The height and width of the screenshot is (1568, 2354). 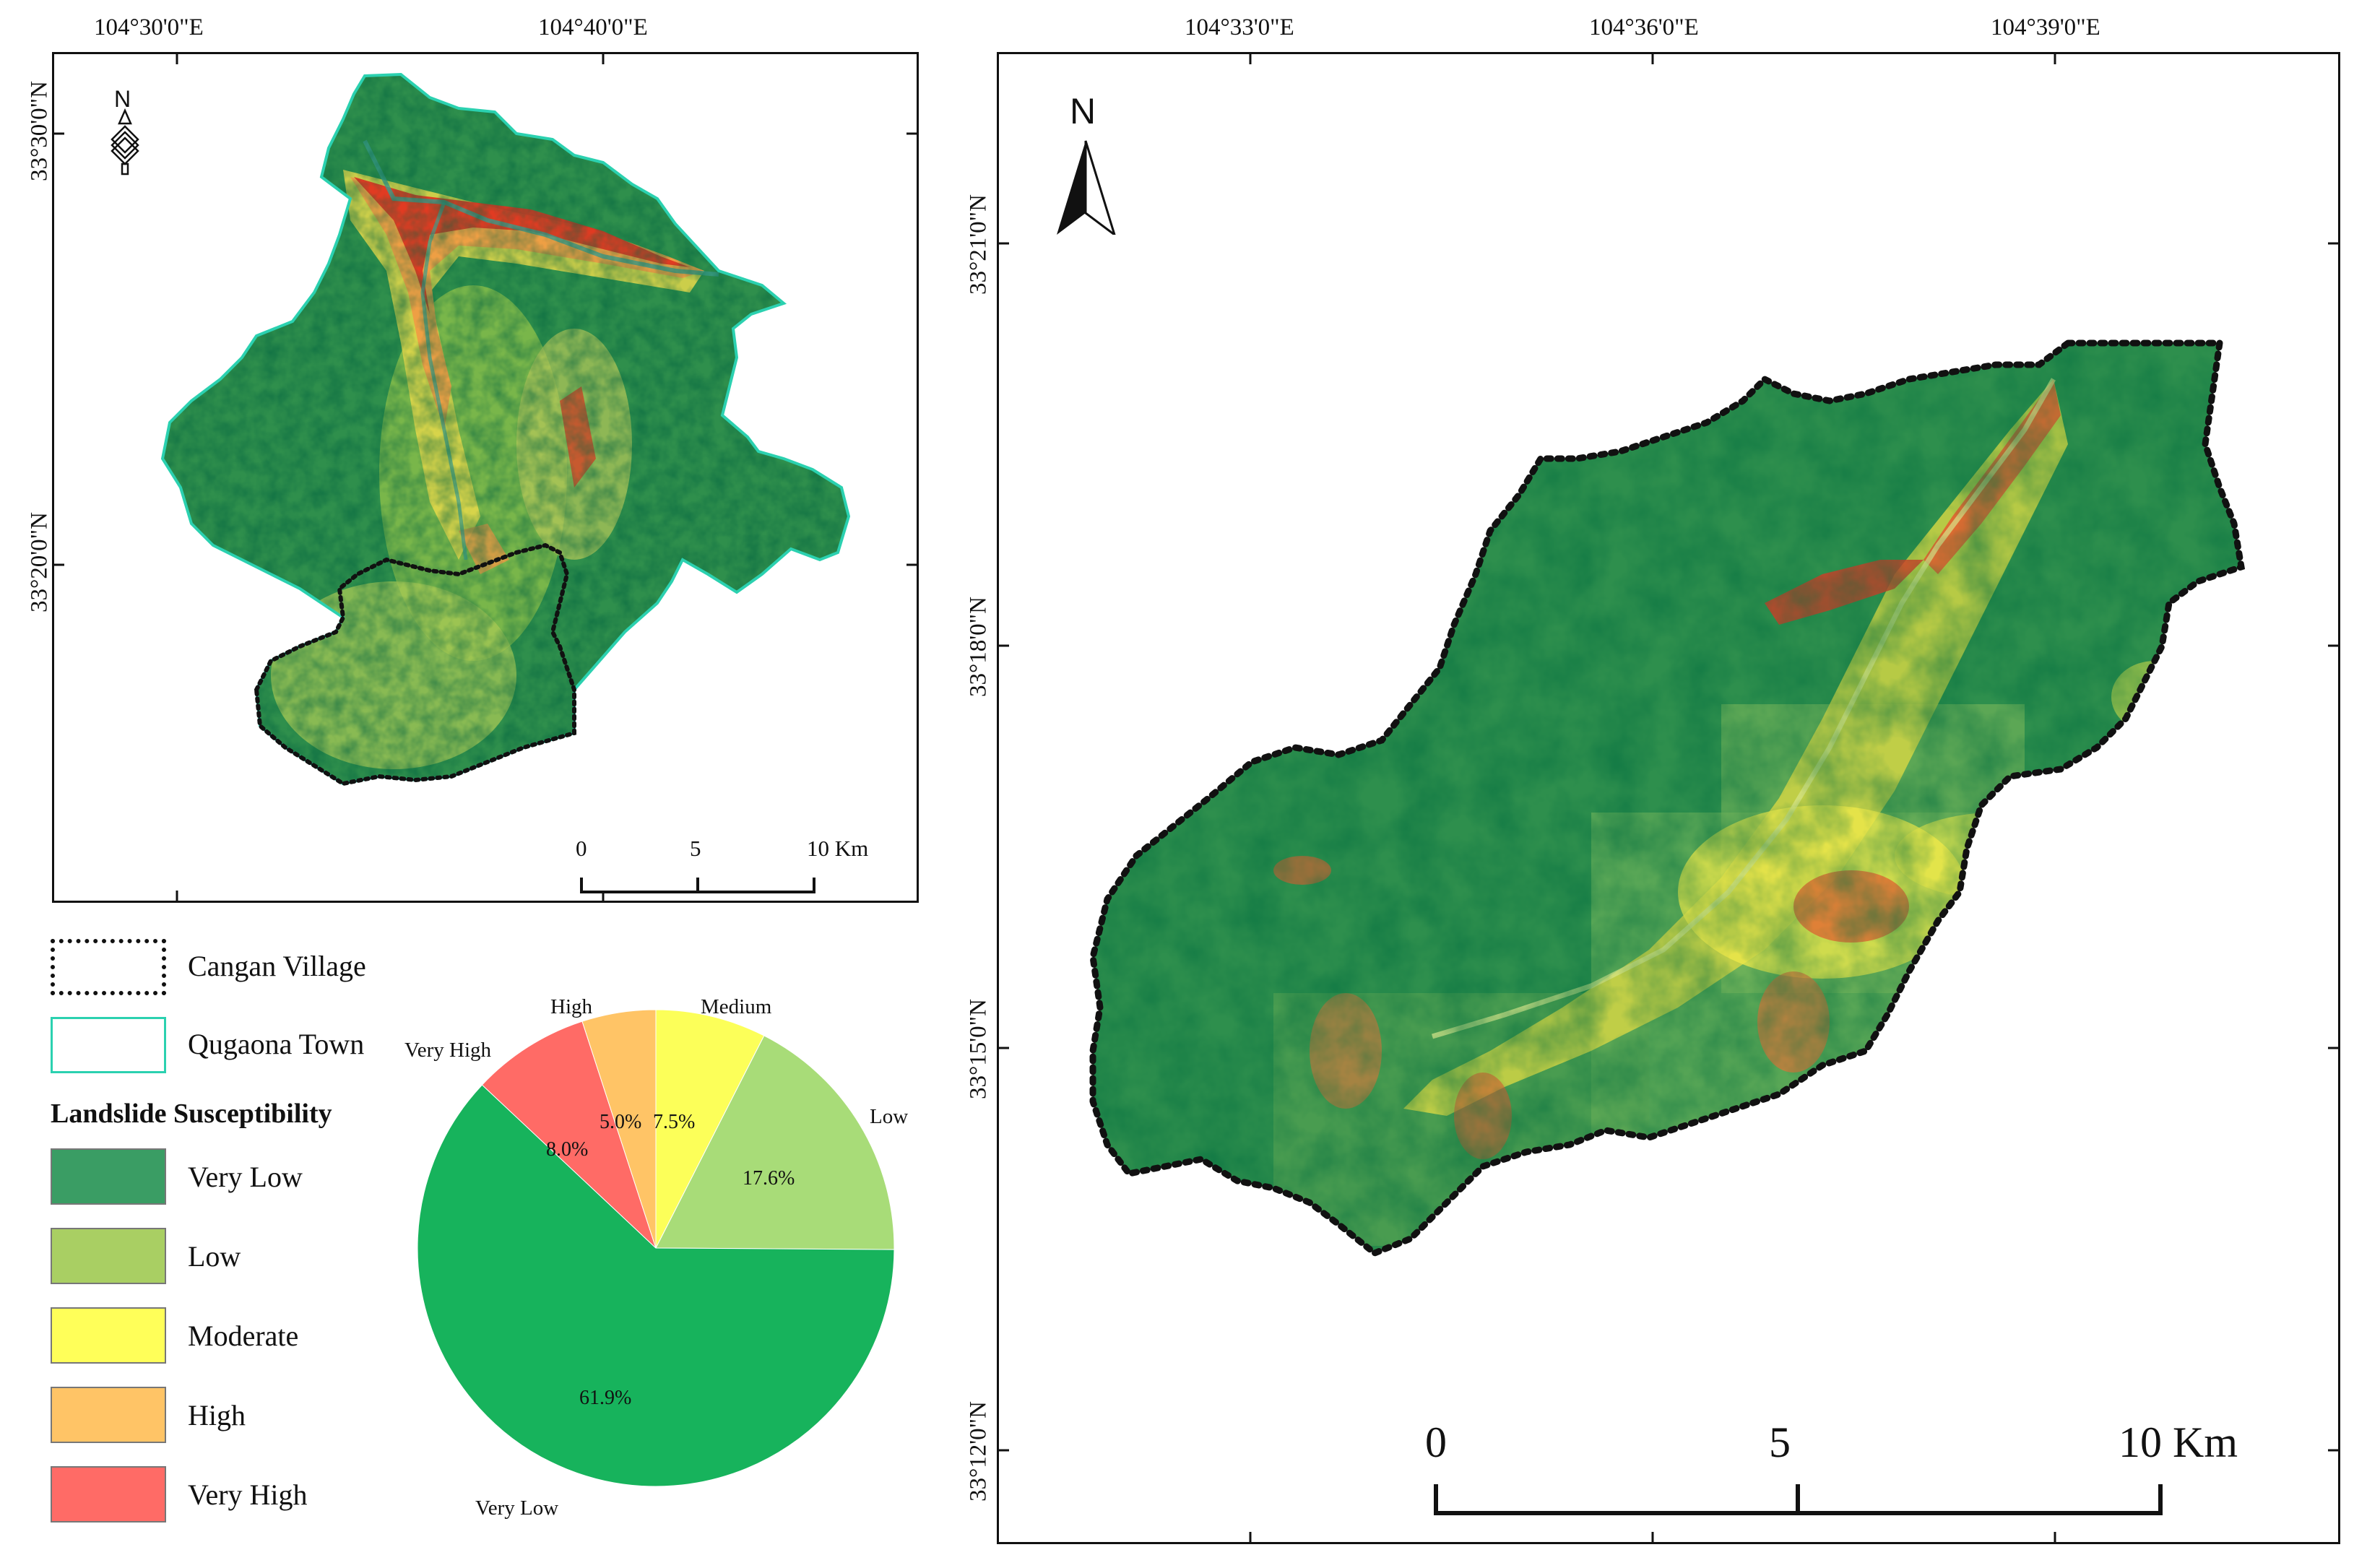 I want to click on legend-cangan-label: Cangan Village, so click(x=277, y=966).